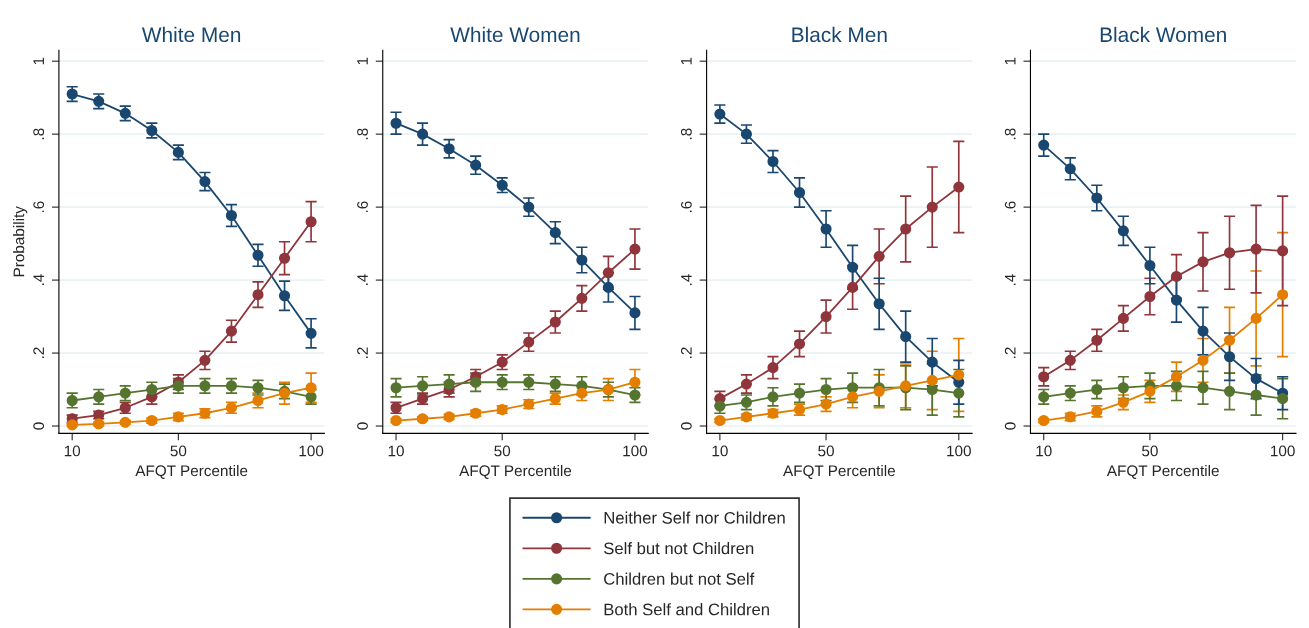 Image resolution: width=1309 pixels, height=628 pixels. I want to click on y-axis-title: Probability, so click(20, 241).